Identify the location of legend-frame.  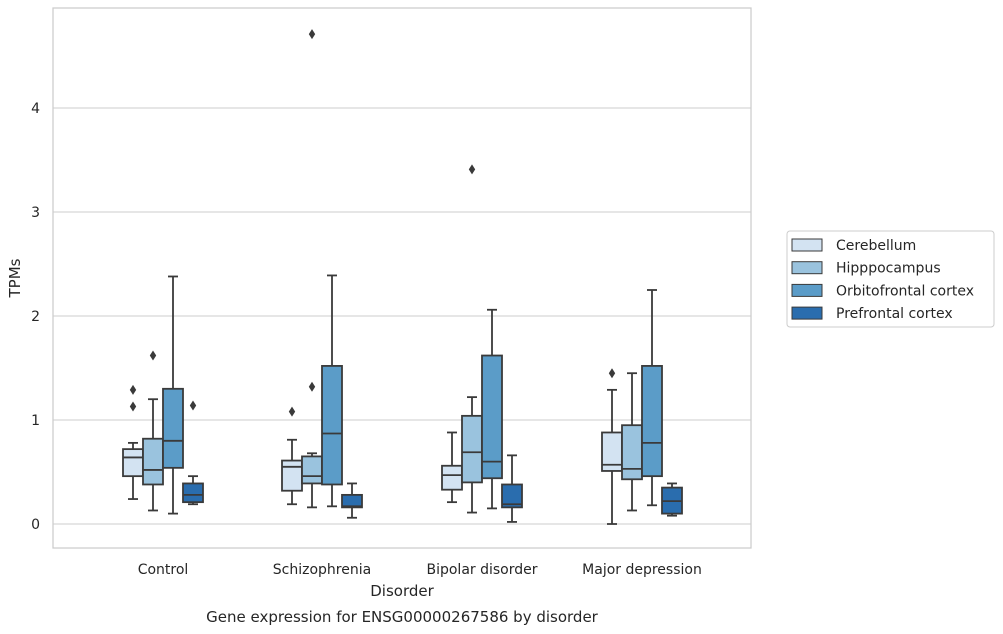
(890, 279).